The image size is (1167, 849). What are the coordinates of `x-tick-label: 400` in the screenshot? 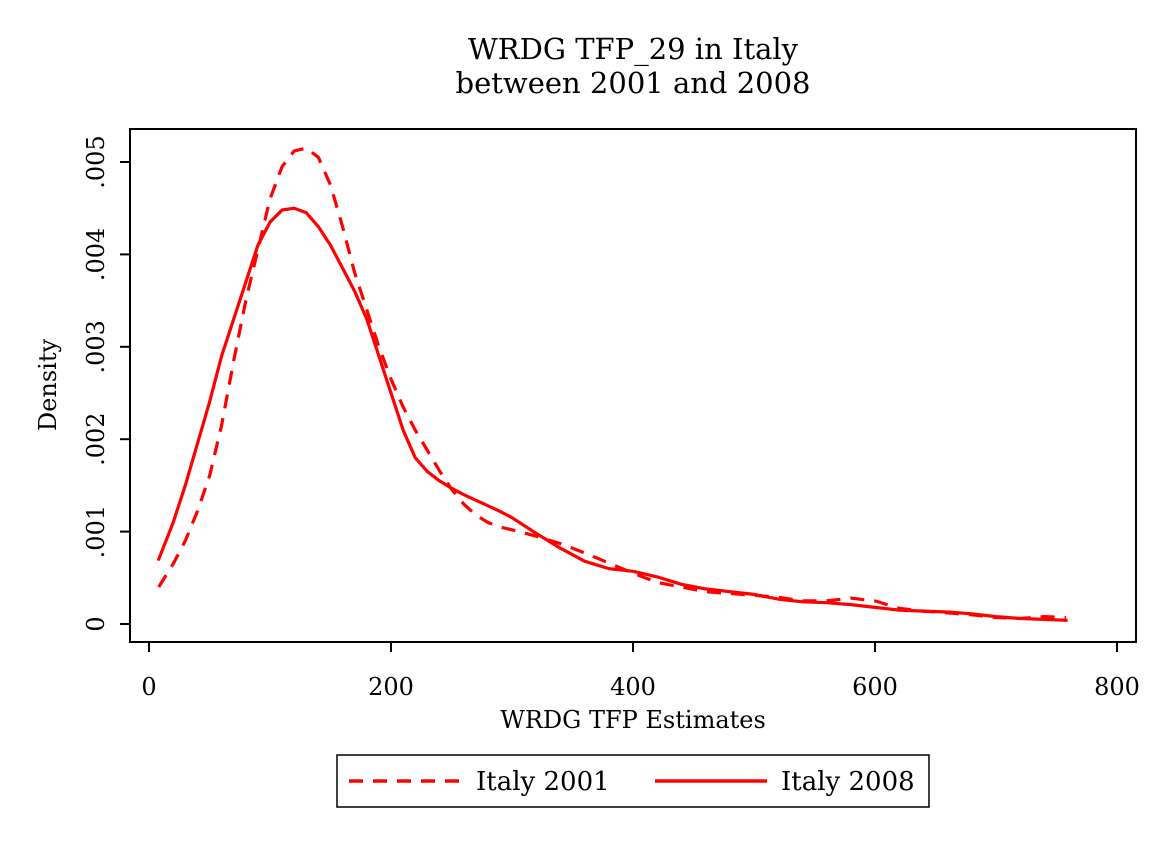 It's located at (633, 687).